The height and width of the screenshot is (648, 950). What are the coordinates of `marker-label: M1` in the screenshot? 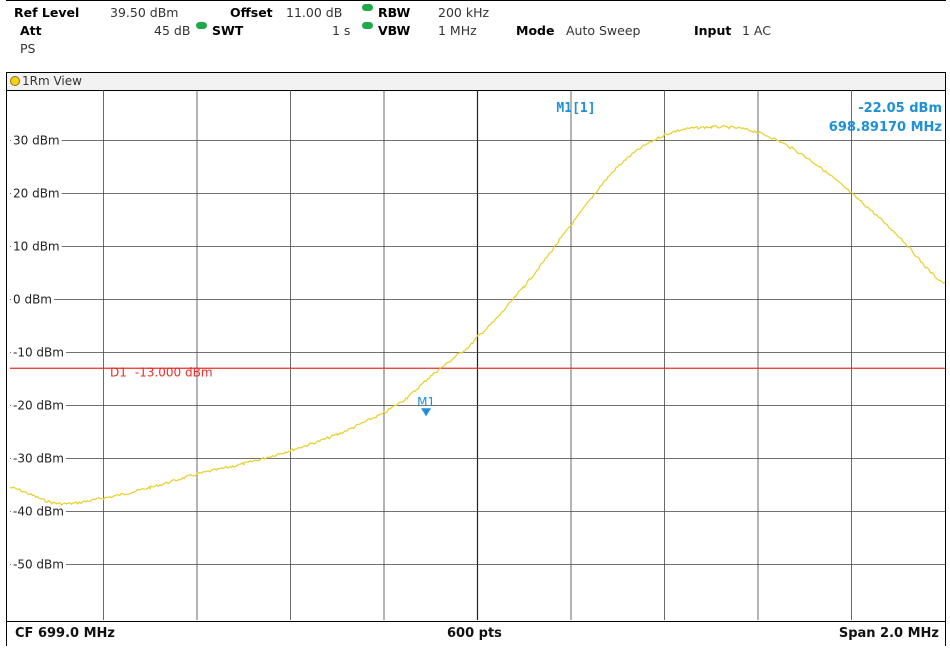 It's located at (426, 402).